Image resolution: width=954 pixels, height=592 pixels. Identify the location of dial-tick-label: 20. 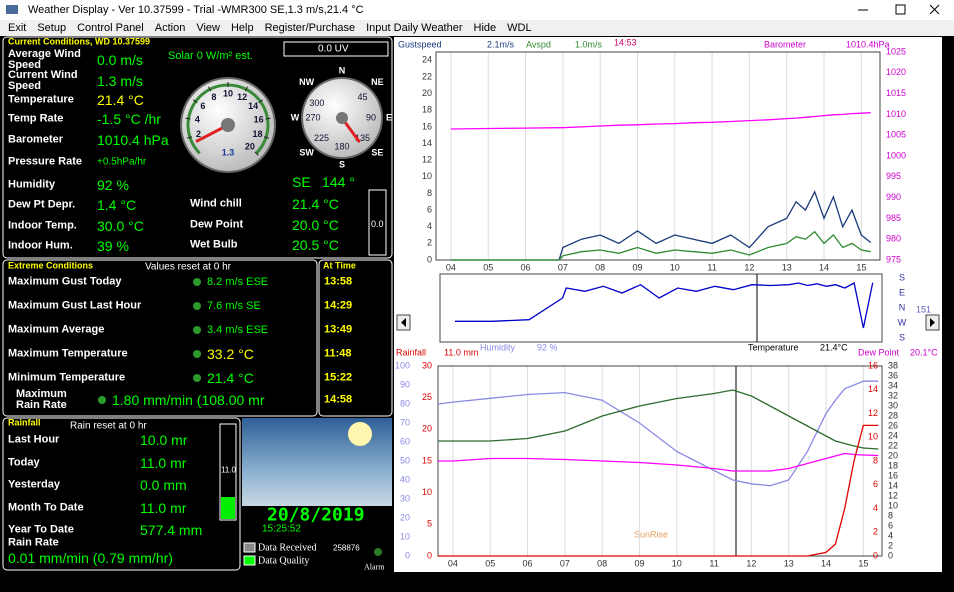
(250, 146).